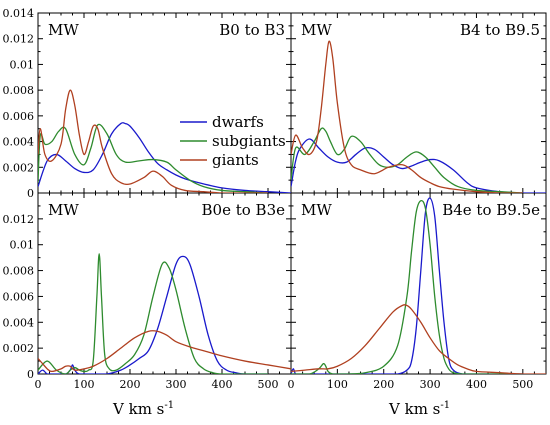 Image resolution: width=550 pixels, height=425 pixels. I want to click on series-line-dwarfs-b0e-b3e, so click(153, 314).